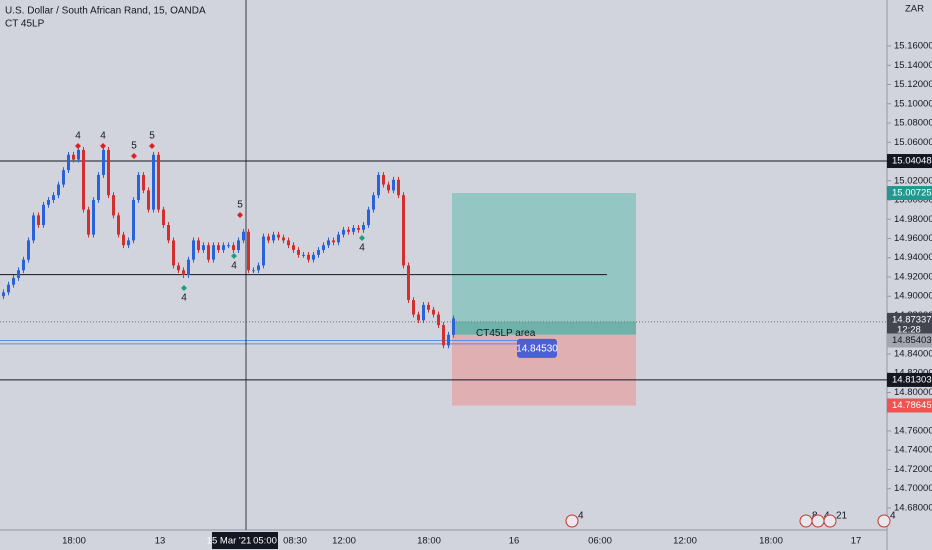  Describe the element at coordinates (913, 507) in the screenshot. I see `price-tick-label: 14.68000` at that location.